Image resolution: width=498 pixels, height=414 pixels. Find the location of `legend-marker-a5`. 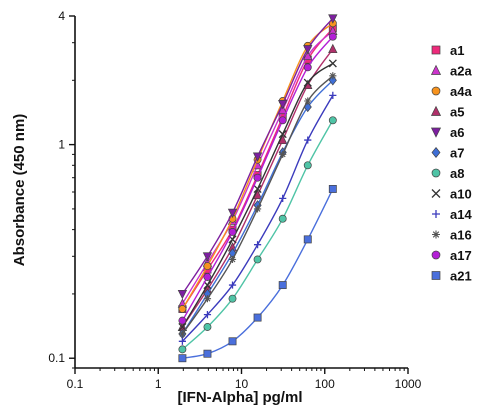

legend-marker-a5 is located at coordinates (436, 110).